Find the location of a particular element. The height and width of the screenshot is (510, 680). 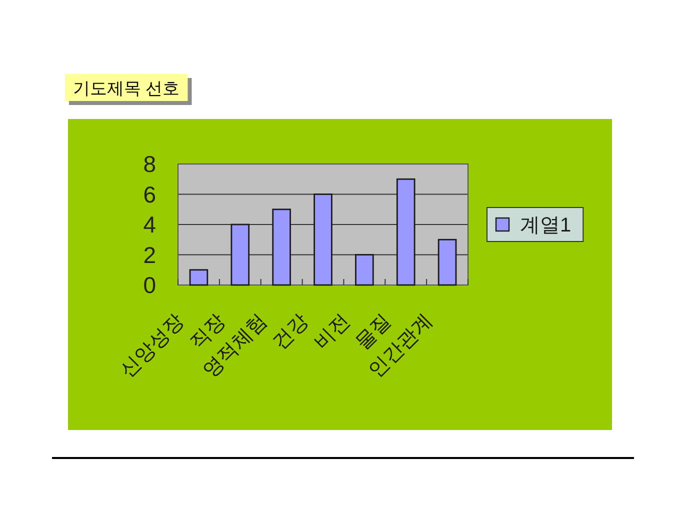

legend: 계열1 is located at coordinates (535, 224).